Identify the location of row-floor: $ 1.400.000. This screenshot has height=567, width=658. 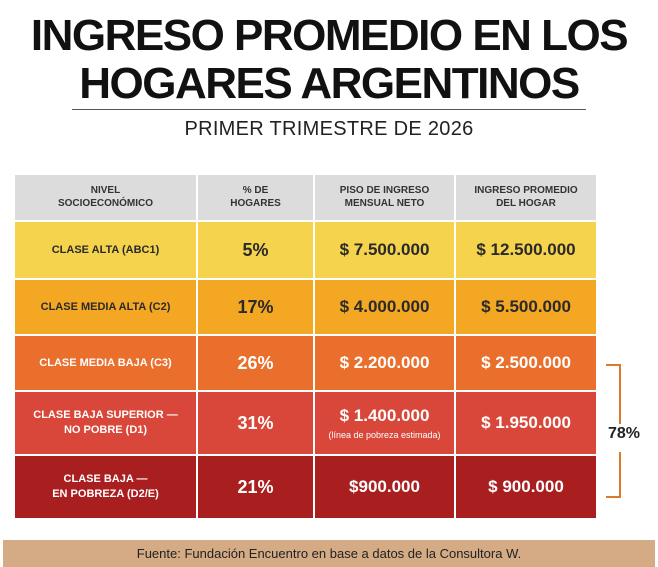
(384, 415).